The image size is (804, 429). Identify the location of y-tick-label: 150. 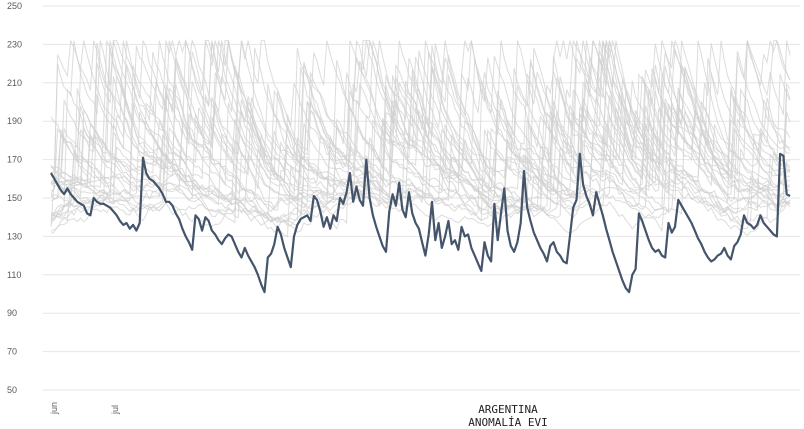
(14, 198).